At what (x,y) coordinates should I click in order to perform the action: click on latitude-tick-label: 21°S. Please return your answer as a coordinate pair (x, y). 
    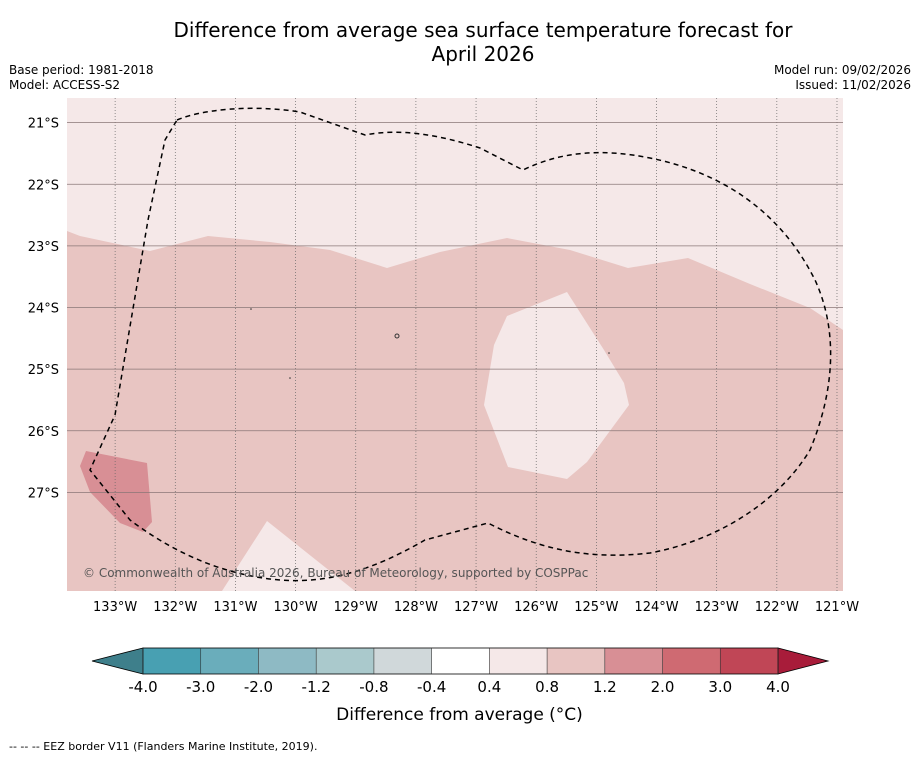
    Looking at the image, I should click on (43, 124).